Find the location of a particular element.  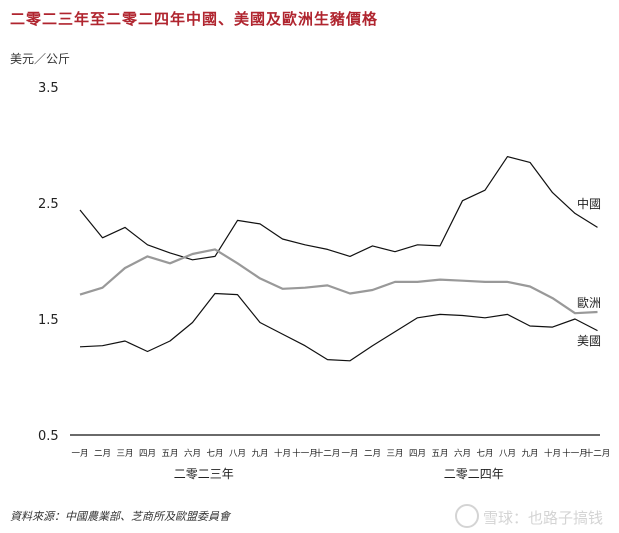

x-tick-label-18: 七月 is located at coordinates (484, 454).